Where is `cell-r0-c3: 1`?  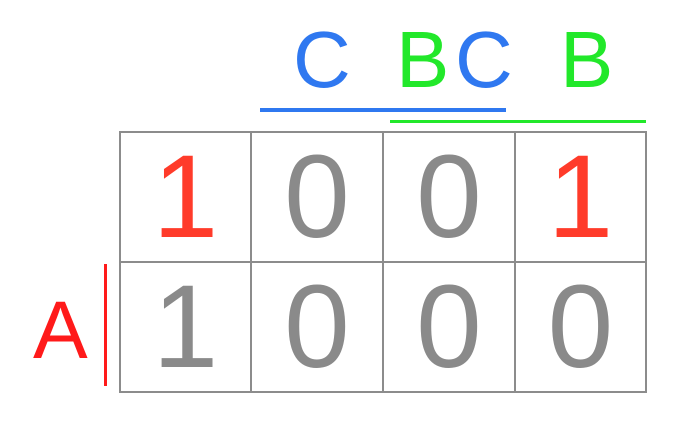
cell-r0-c3: 1 is located at coordinates (580, 197).